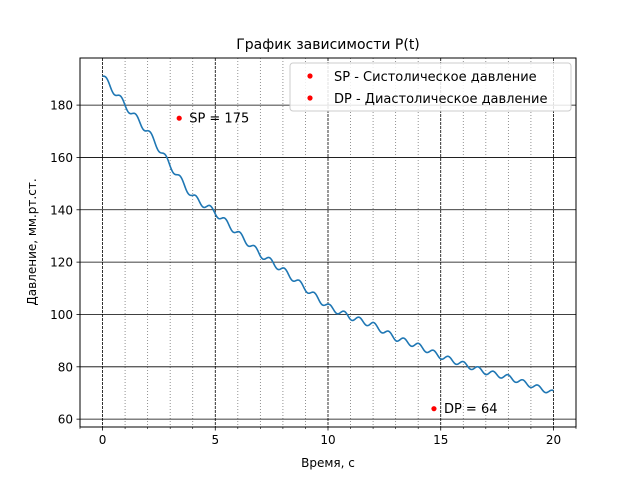  I want to click on y-tick-label: 60, so click(65, 420).